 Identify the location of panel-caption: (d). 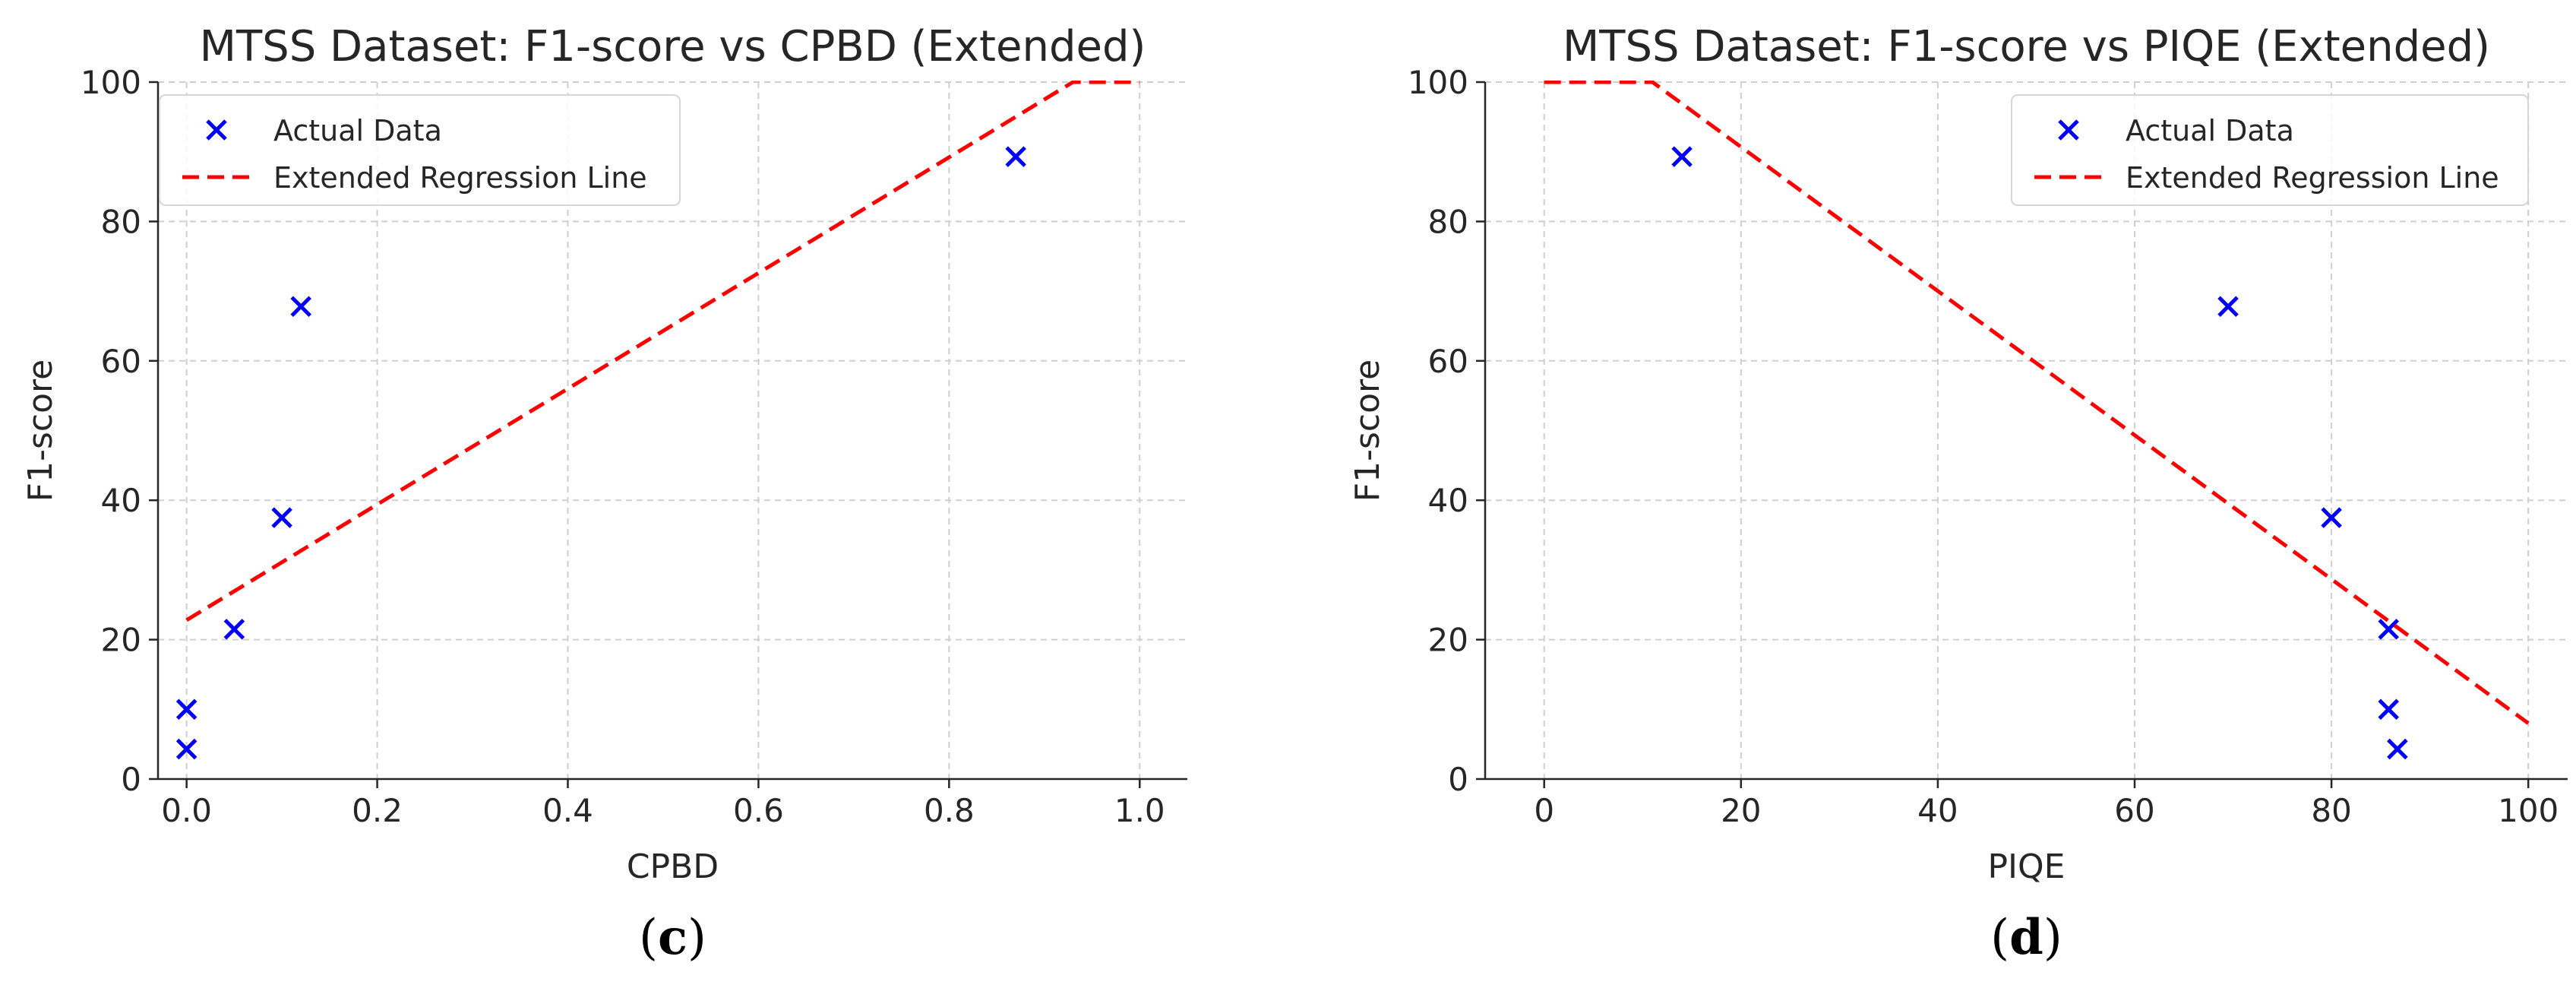
(2026, 937).